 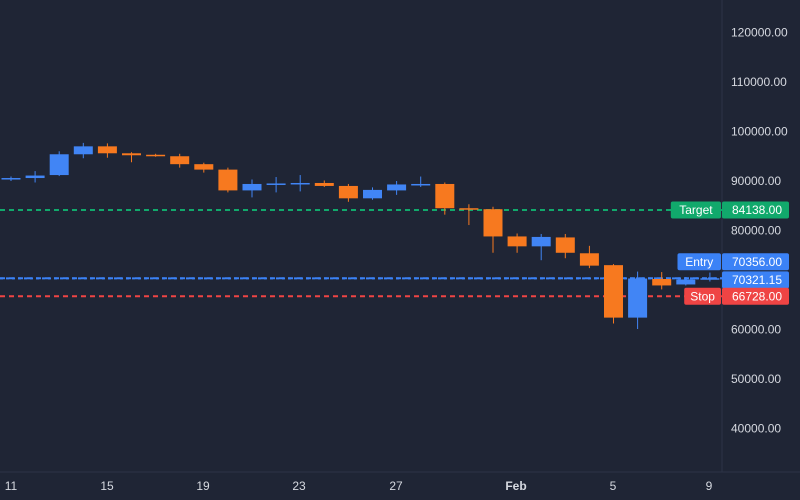 What do you see at coordinates (759, 82) in the screenshot?
I see `price-axis-label: 110000.00` at bounding box center [759, 82].